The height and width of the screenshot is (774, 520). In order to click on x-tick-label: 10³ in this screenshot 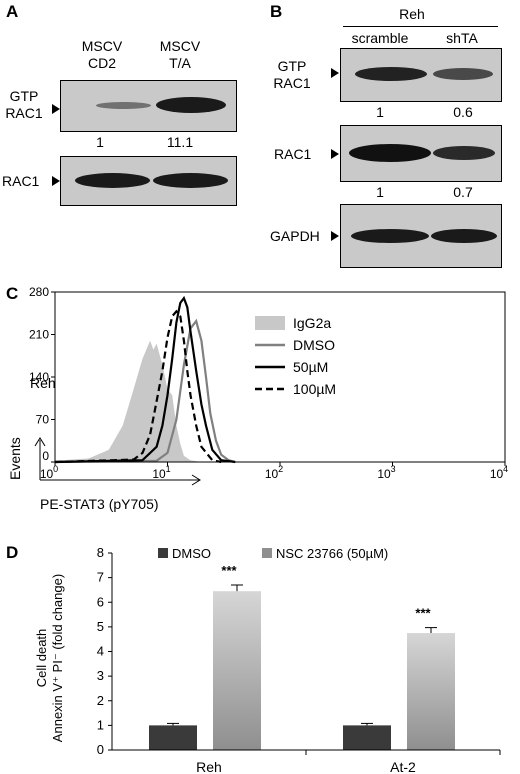, I will do `click(386, 472)`.